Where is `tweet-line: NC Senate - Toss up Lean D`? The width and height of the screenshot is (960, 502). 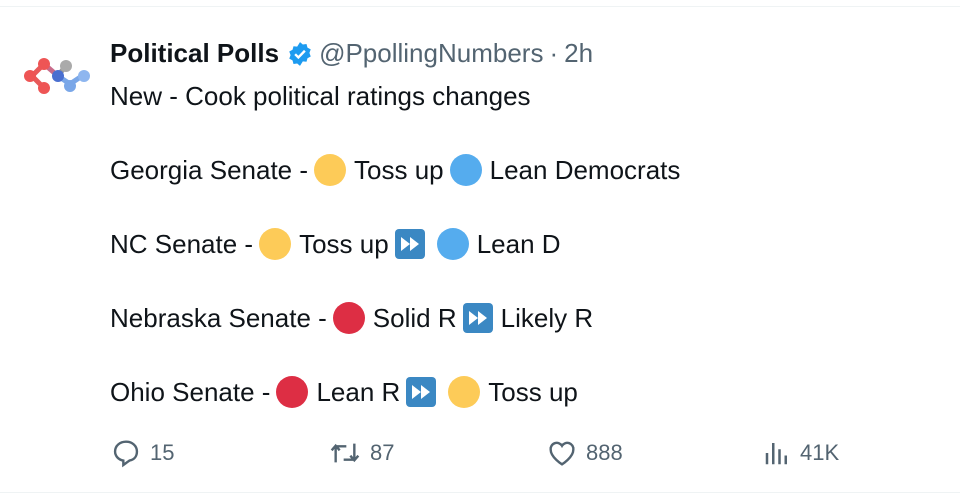 tweet-line: NC Senate - Toss up Lean D is located at coordinates (335, 244).